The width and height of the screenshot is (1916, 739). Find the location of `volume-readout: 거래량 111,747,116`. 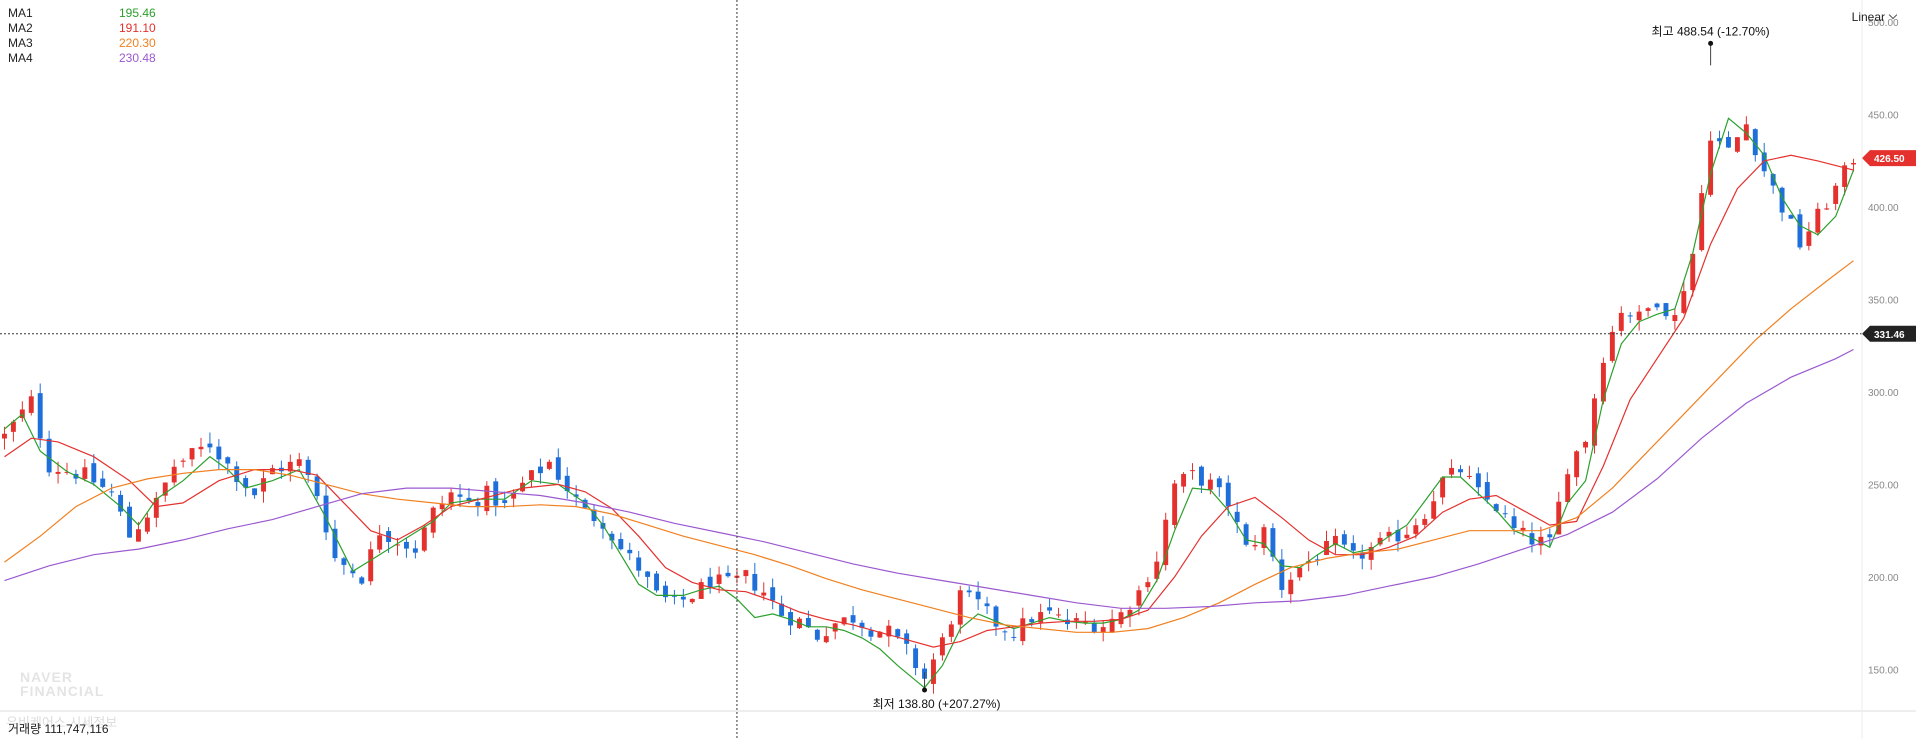

volume-readout: 거래량 111,747,116 is located at coordinates (58, 729).